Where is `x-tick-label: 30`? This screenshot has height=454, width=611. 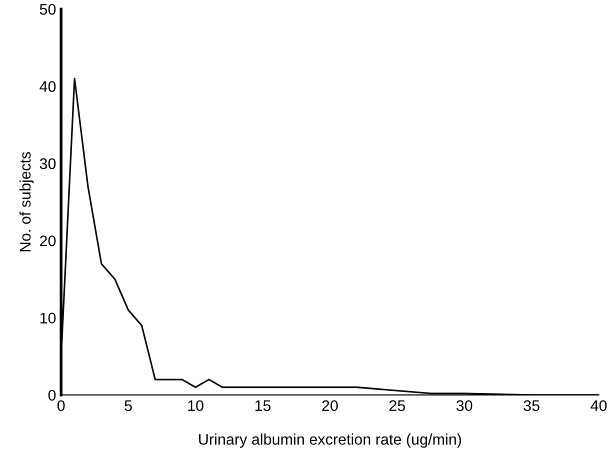 x-tick-label: 30 is located at coordinates (464, 406).